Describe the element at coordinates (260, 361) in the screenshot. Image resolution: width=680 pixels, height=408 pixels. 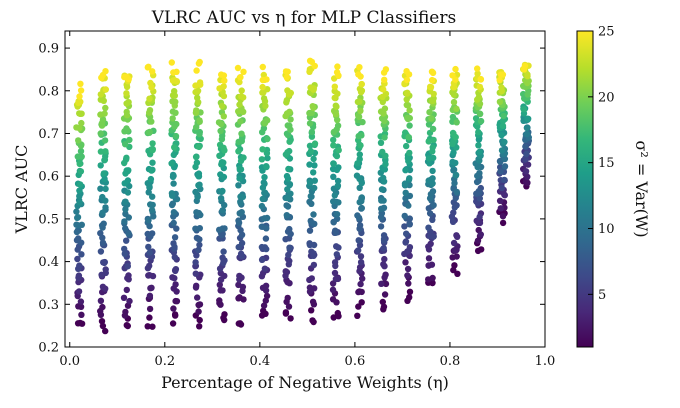
I see `x-tick-label: 0.4` at that location.